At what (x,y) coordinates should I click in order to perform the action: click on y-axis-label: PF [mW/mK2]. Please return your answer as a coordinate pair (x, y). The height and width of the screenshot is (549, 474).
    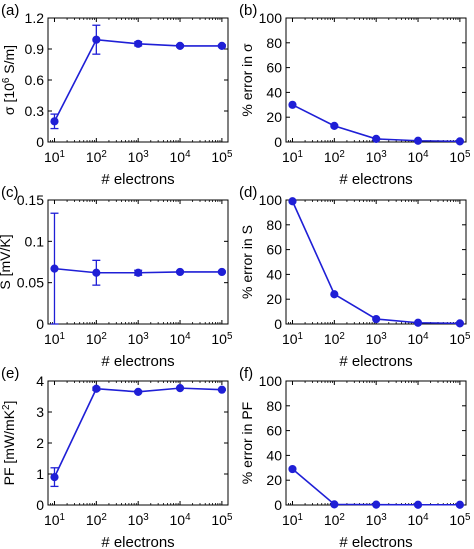
    Looking at the image, I should click on (9, 443).